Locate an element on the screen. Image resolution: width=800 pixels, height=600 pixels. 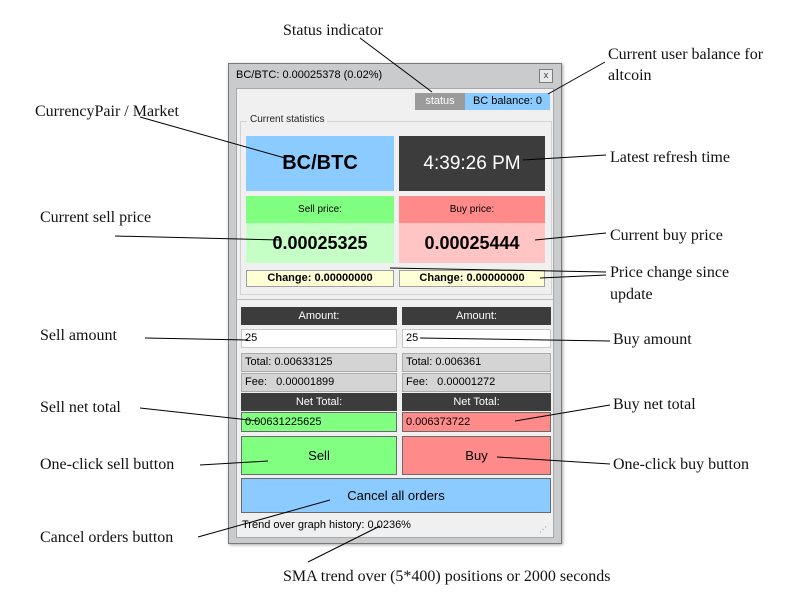
statistics-group-label: Current statistics is located at coordinates (287, 119).